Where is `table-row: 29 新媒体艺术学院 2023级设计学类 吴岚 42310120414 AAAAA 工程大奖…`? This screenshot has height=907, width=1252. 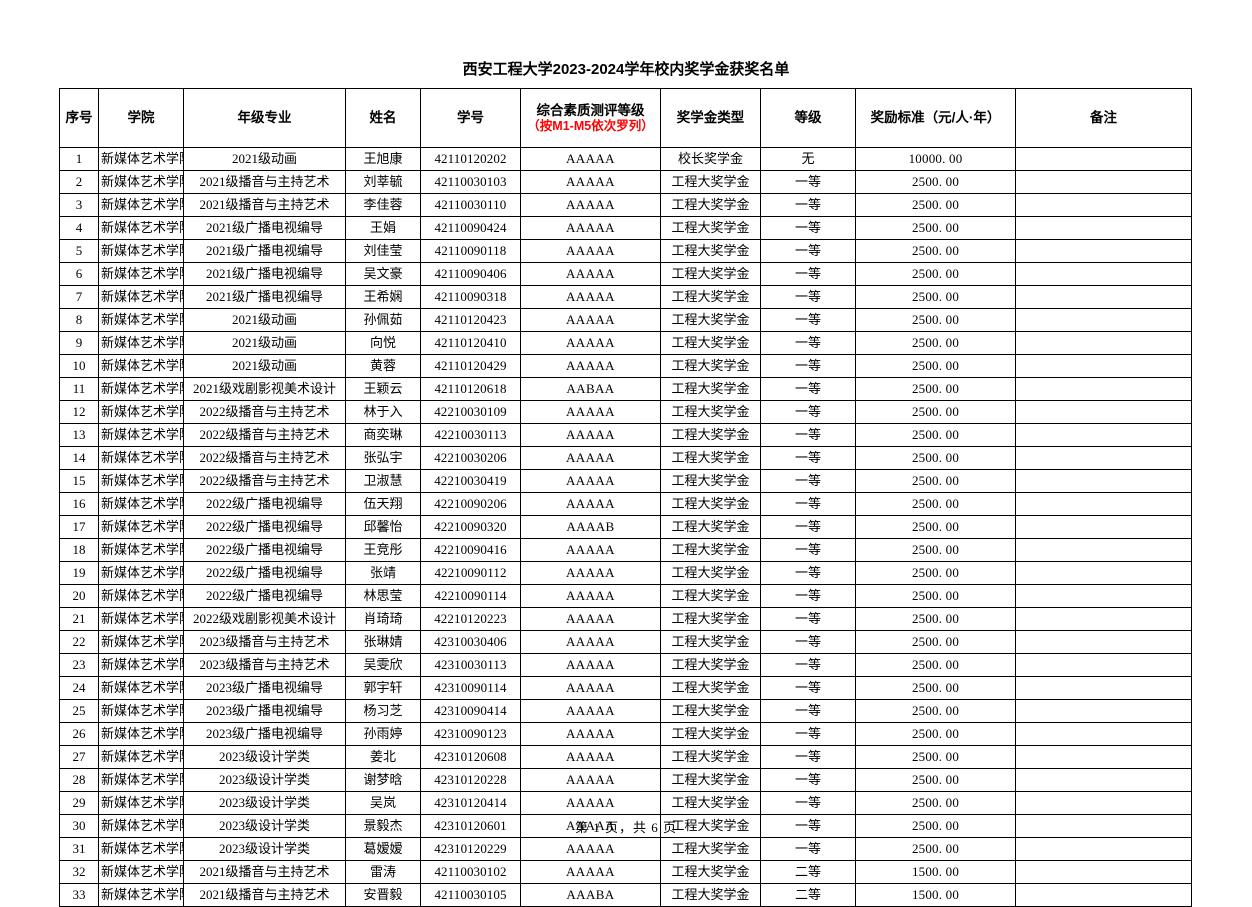
table-row: 29 新媒体艺术学院 2023级设计学类 吴岚 42310120414 AAAAA 工程大奖… is located at coordinates (625, 803).